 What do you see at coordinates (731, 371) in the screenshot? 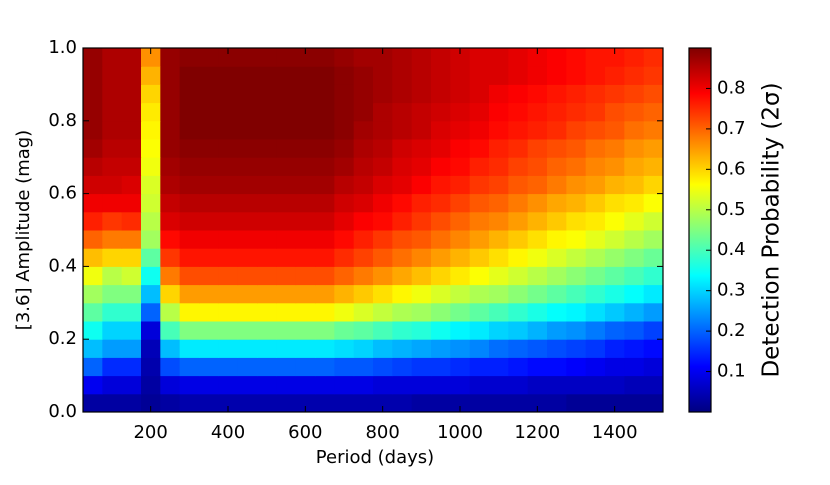
I see `colorbar-tick-label: 0.1` at bounding box center [731, 371].